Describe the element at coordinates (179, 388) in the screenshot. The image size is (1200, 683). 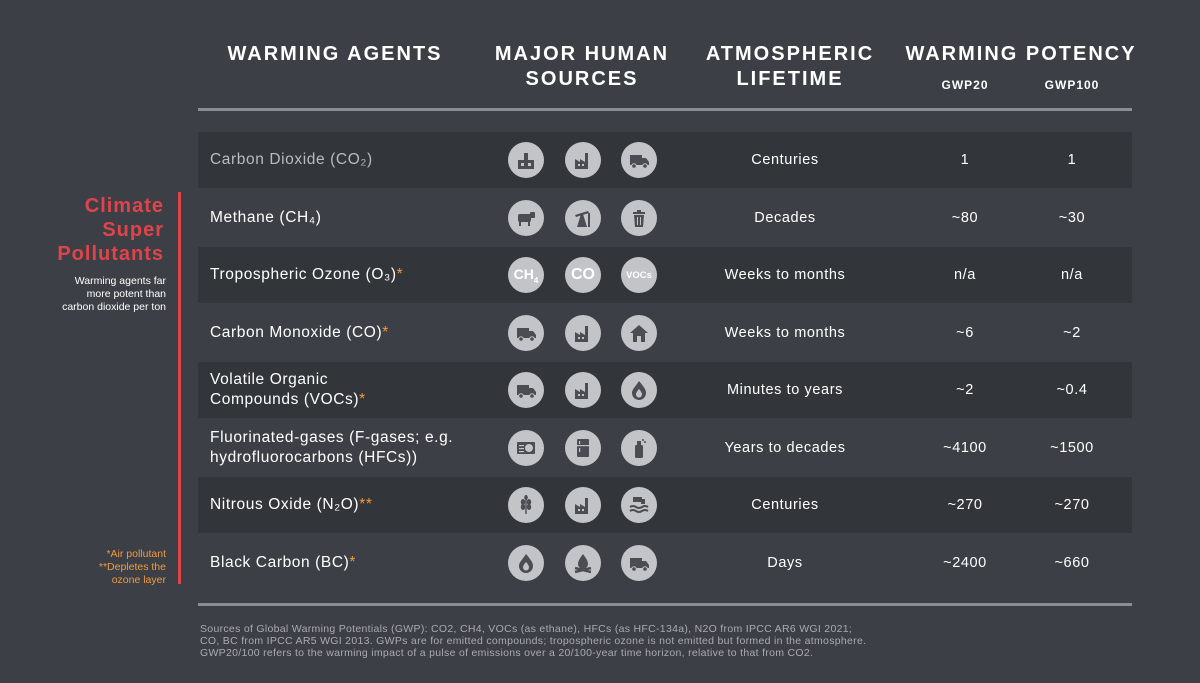
I see `super-pollutants-bracket` at that location.